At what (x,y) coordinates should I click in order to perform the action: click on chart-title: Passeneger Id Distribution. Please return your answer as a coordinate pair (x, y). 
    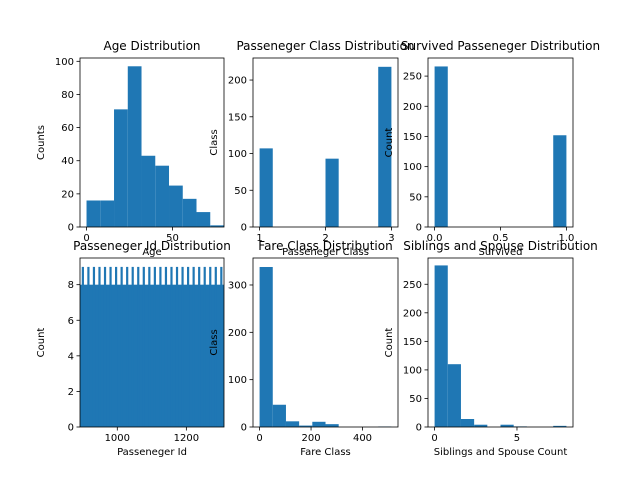
    Looking at the image, I should click on (152, 246).